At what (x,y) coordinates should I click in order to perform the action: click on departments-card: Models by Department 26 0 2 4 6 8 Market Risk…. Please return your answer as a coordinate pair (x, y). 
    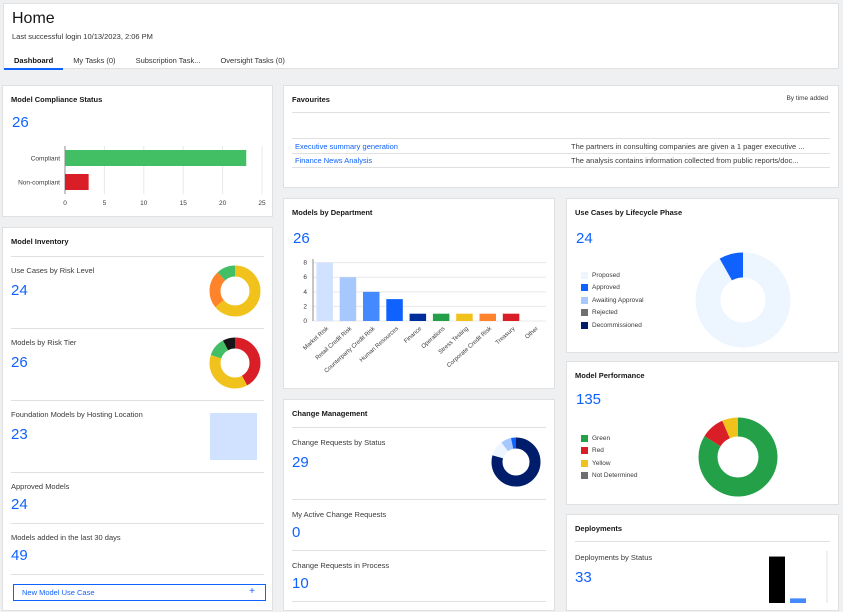
    Looking at the image, I should click on (419, 293).